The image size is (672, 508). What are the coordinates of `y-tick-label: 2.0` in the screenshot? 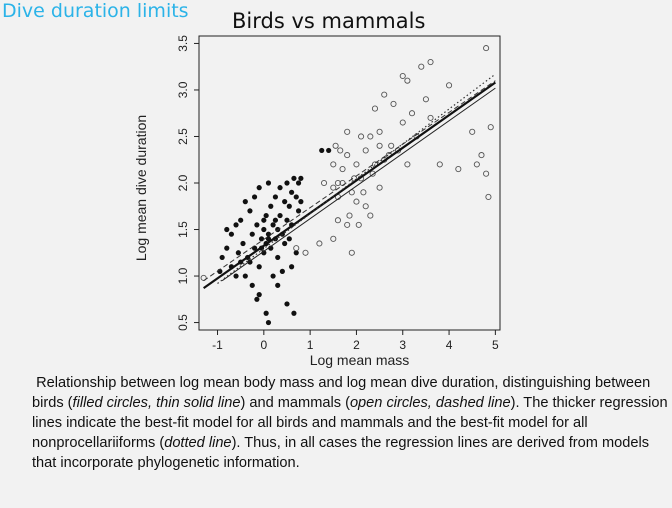 It's located at (183, 182).